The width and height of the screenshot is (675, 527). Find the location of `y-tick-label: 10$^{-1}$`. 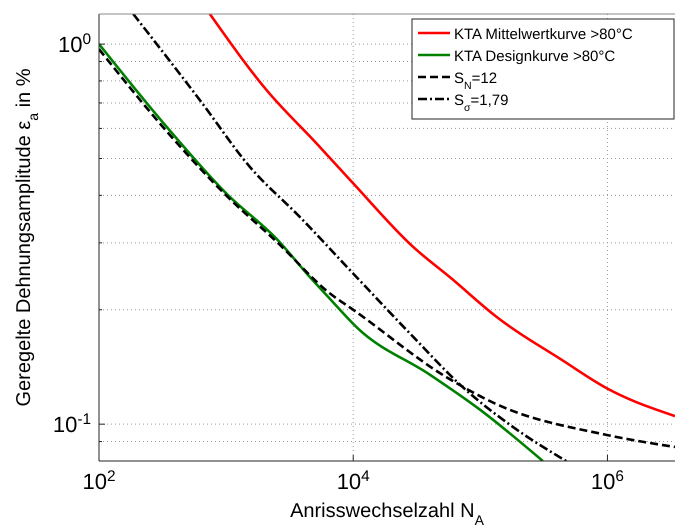

y-tick-label: 10$^{-1}$ is located at coordinates (71, 424).